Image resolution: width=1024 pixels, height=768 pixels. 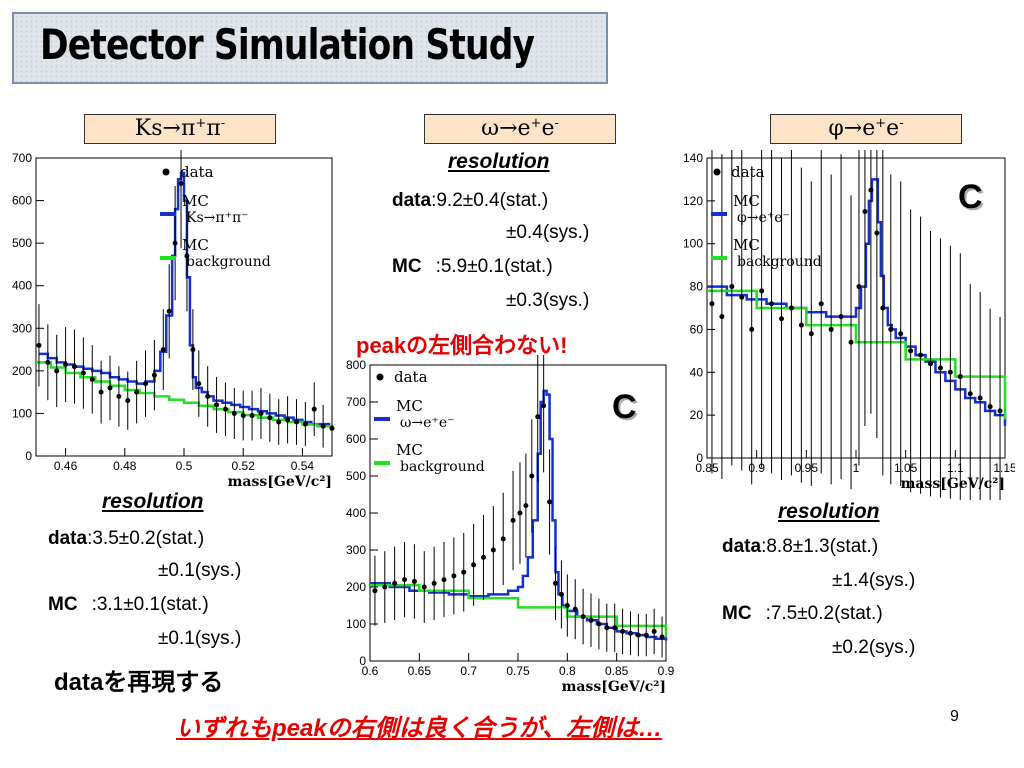 What do you see at coordinates (356, 365) in the screenshot?
I see `y-tick-label: 800` at bounding box center [356, 365].